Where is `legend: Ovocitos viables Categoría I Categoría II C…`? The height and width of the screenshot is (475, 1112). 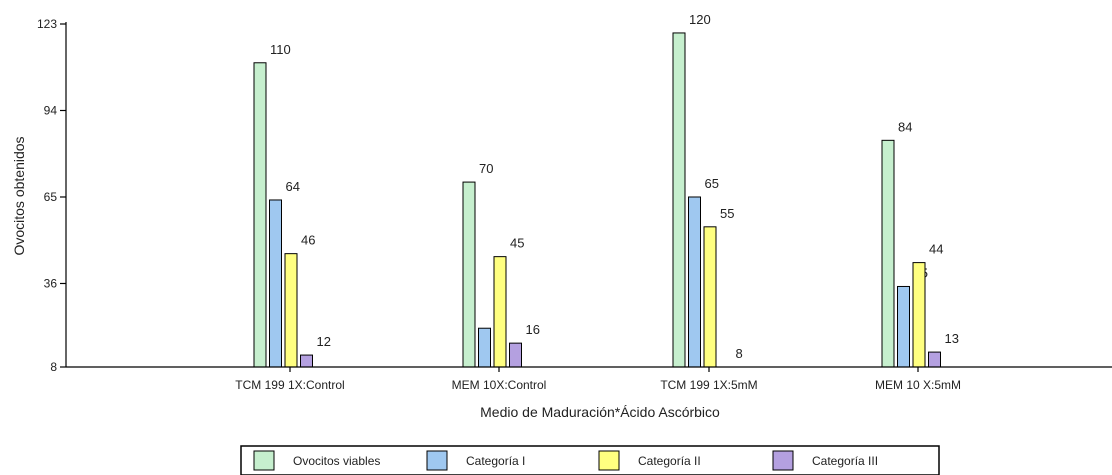
legend: Ovocitos viables Categoría I Categoría II C… is located at coordinates (590, 460).